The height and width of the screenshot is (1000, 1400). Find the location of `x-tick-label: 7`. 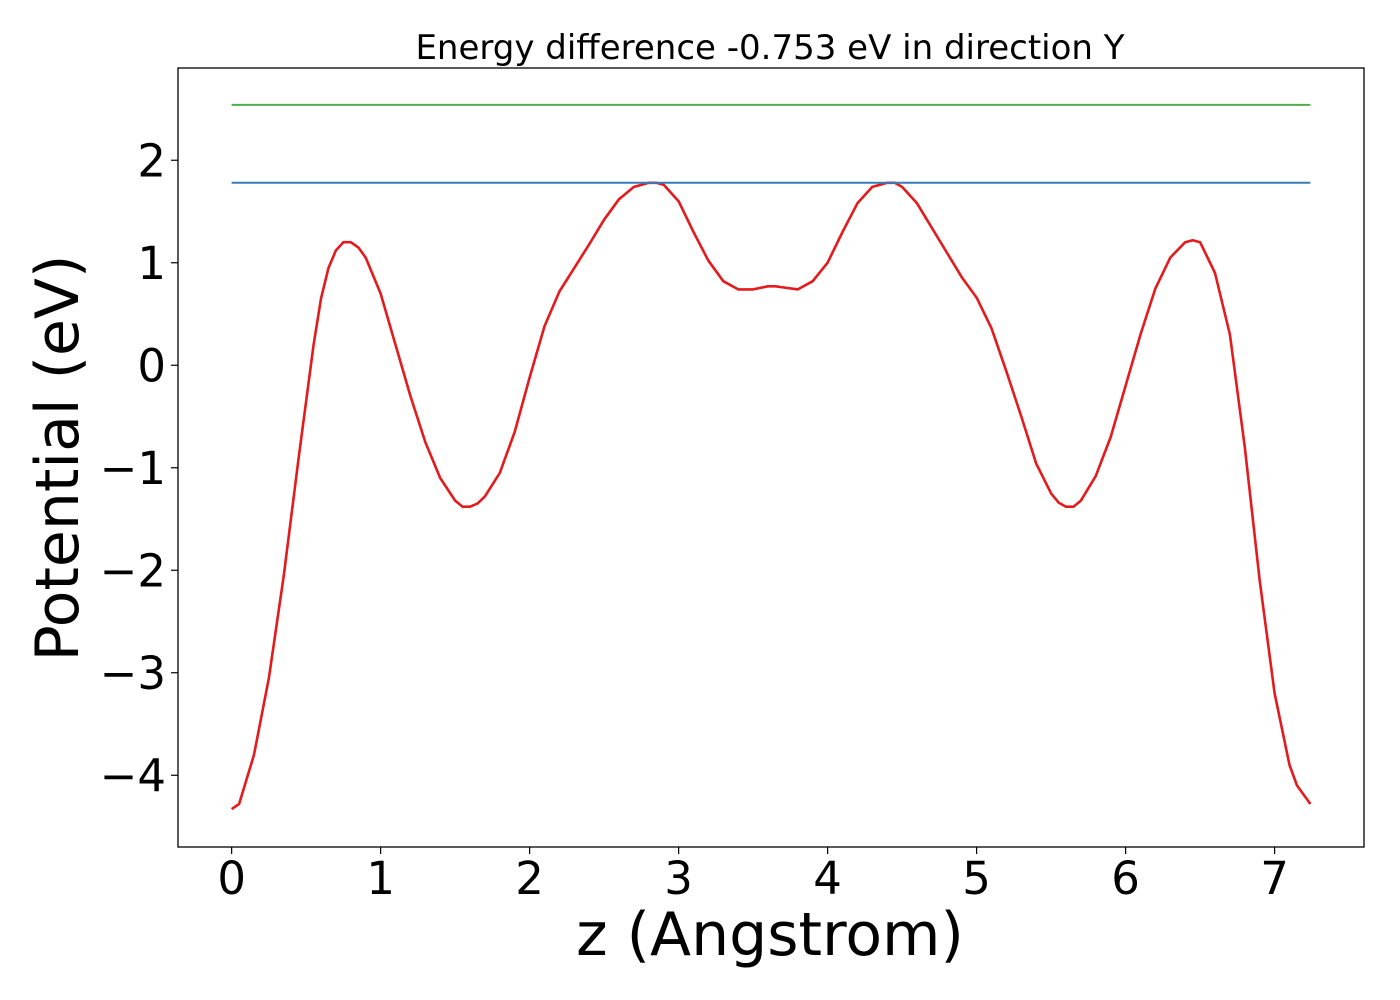

x-tick-label: 7 is located at coordinates (1274, 878).